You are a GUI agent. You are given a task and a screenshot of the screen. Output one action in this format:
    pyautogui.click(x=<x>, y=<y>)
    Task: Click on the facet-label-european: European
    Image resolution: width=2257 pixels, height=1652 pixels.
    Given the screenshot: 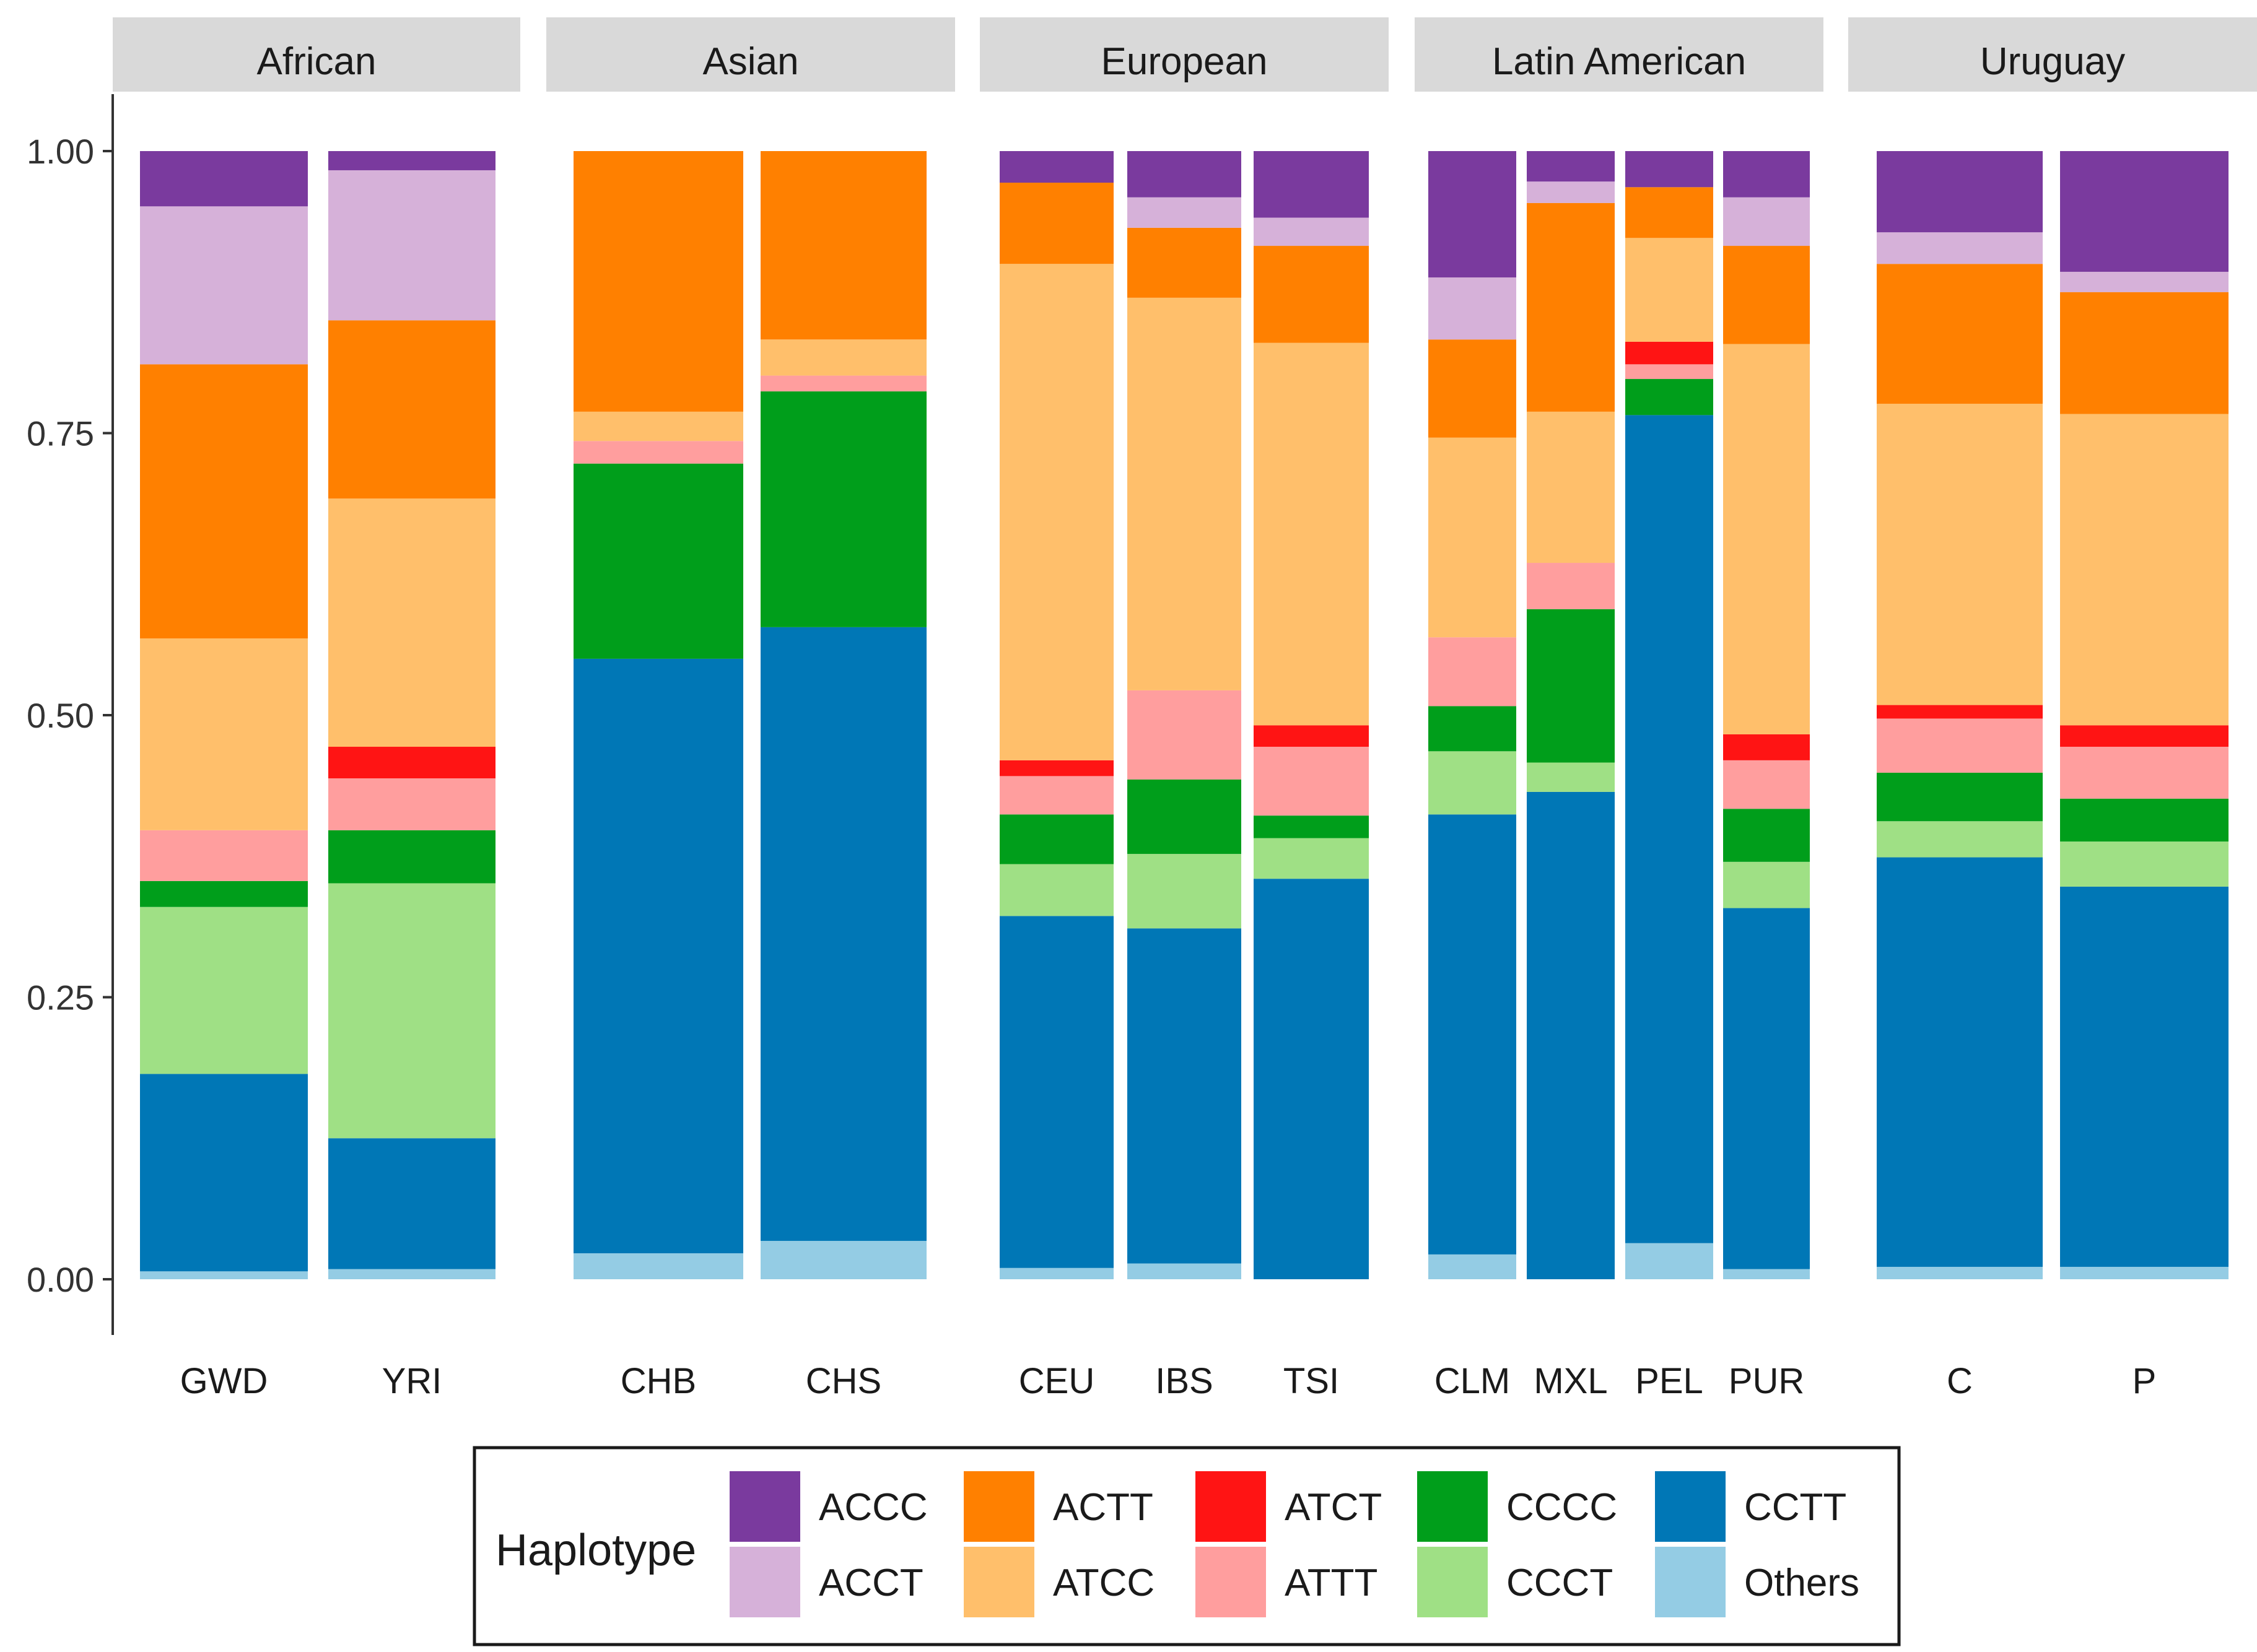 What is the action you would take?
    pyautogui.click(x=1184, y=62)
    